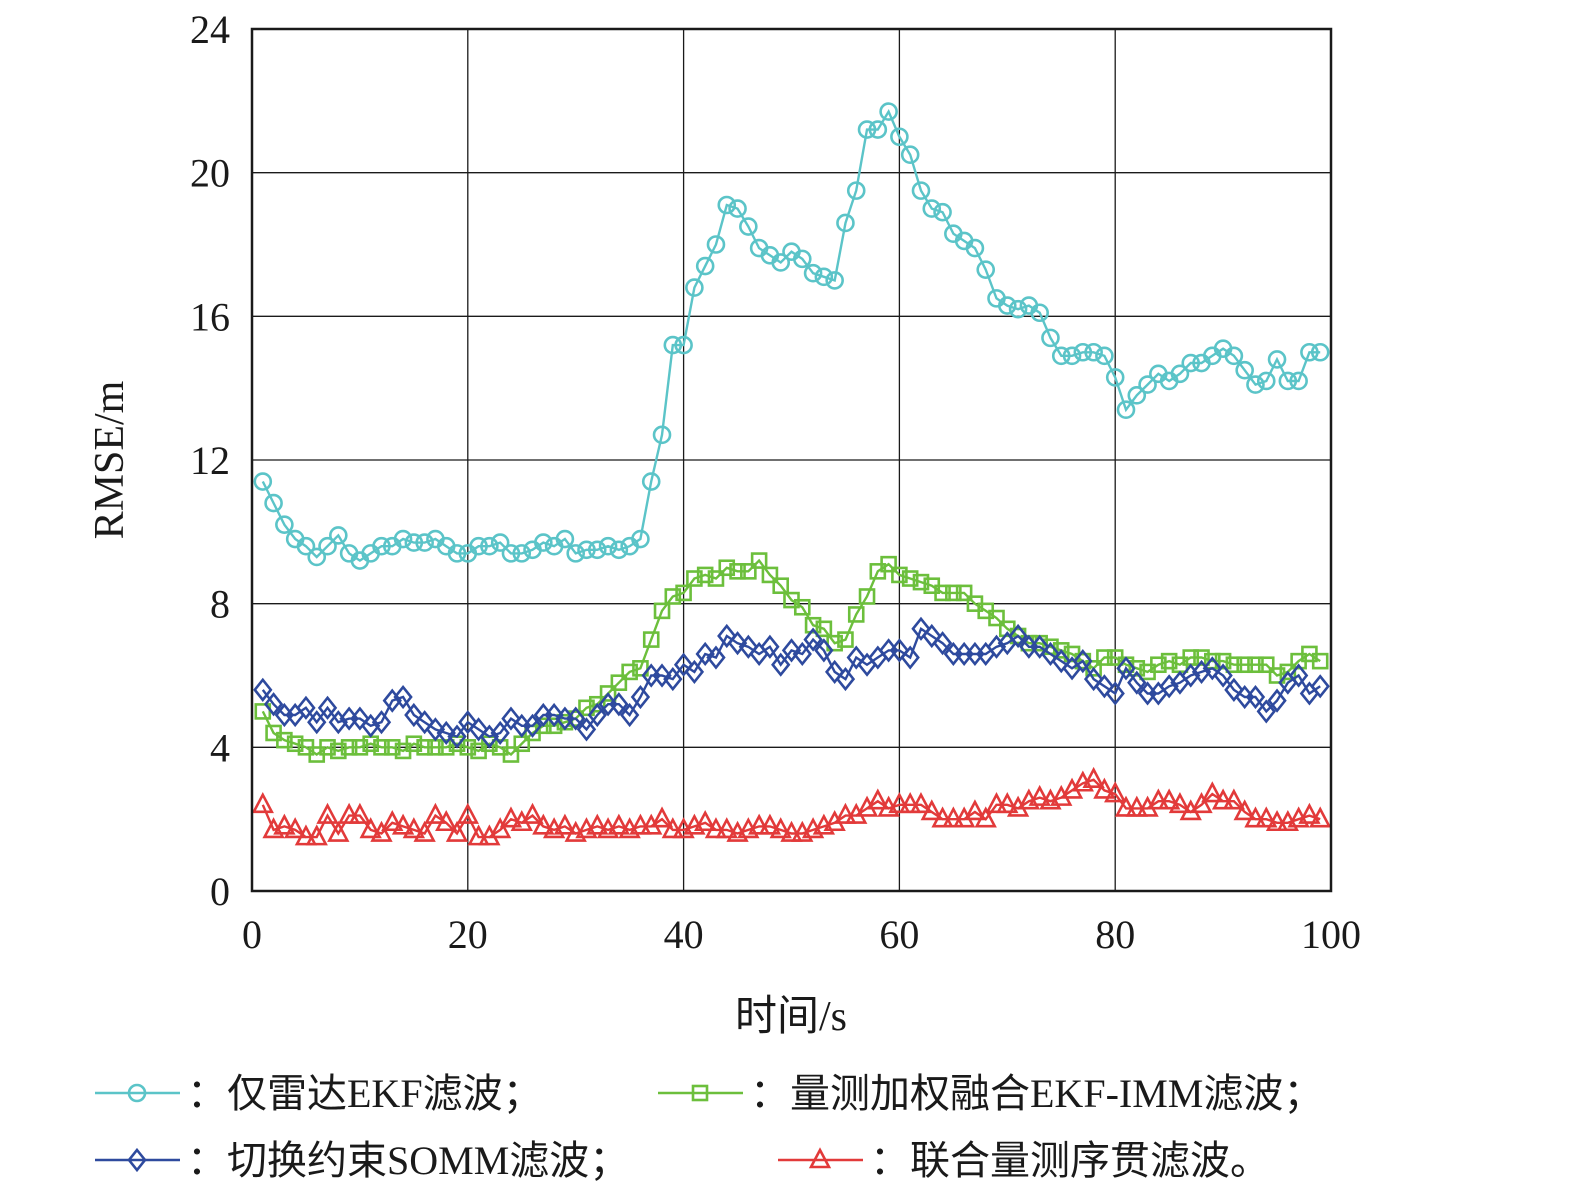  What do you see at coordinates (365, 1093) in the screenshot?
I see `legend-label: ：仅雷达EKF滤波；` at bounding box center [365, 1093].